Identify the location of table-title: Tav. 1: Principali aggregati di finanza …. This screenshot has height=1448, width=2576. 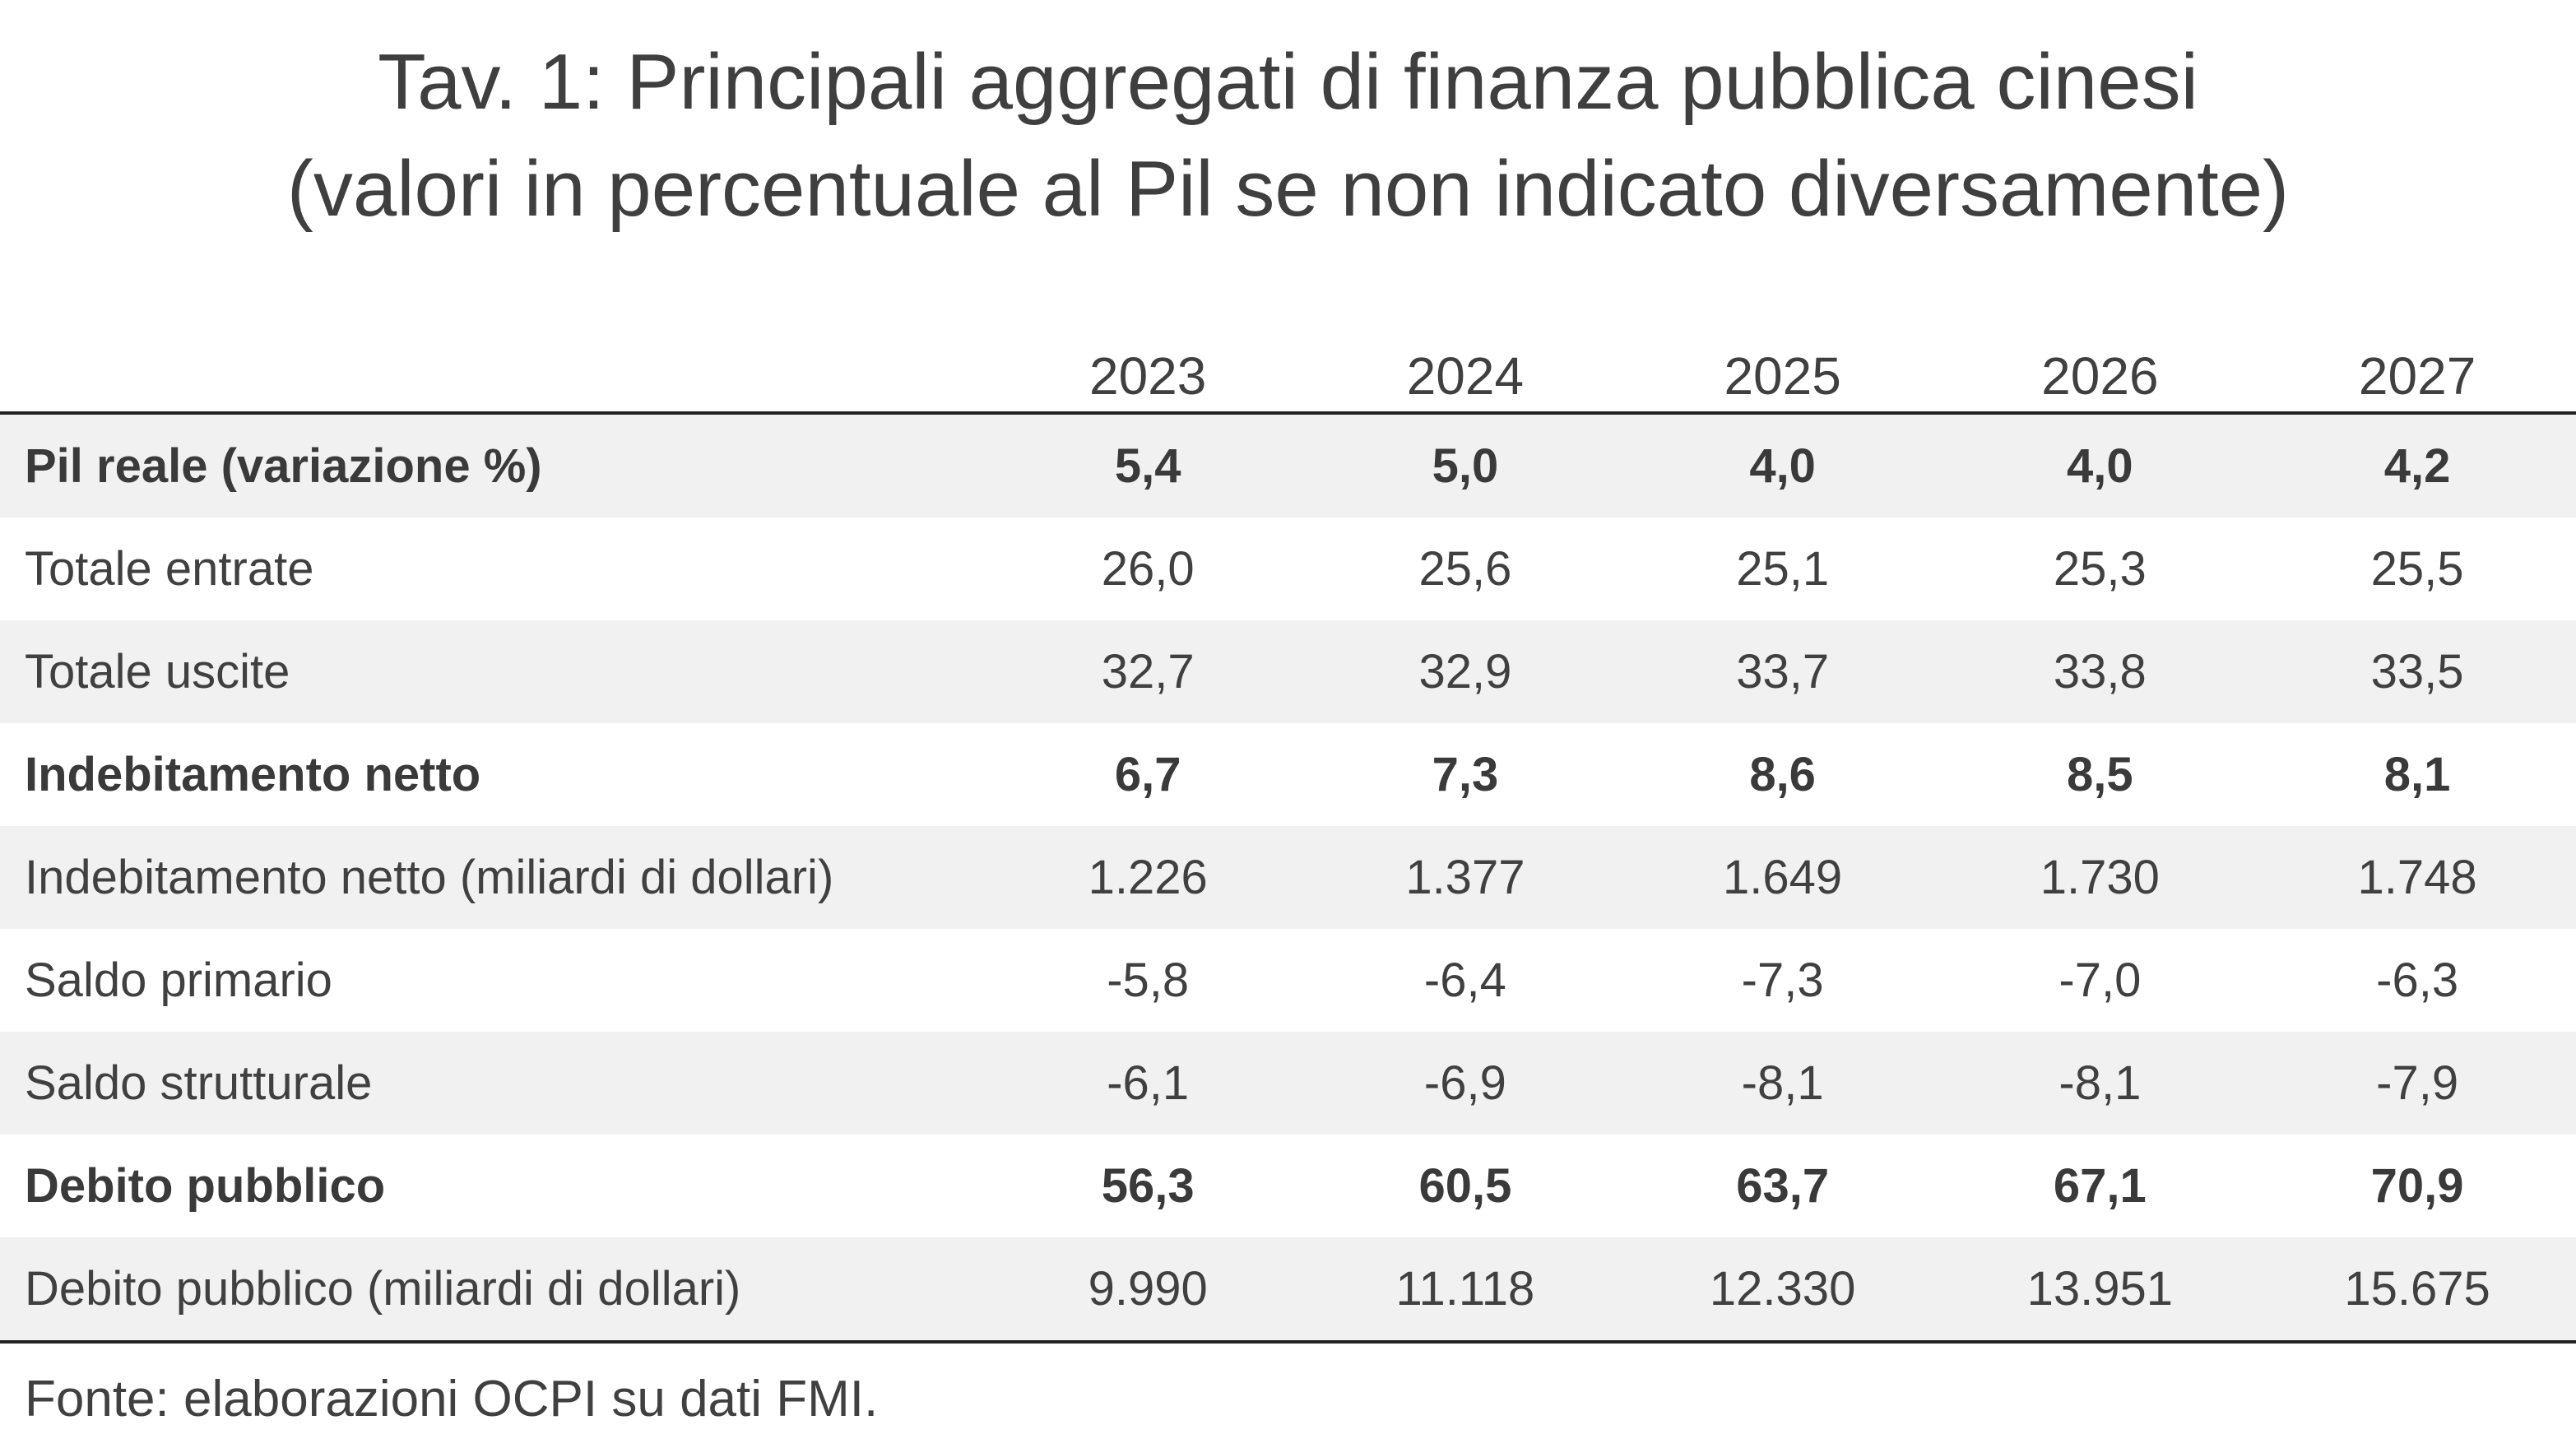
(1288, 82).